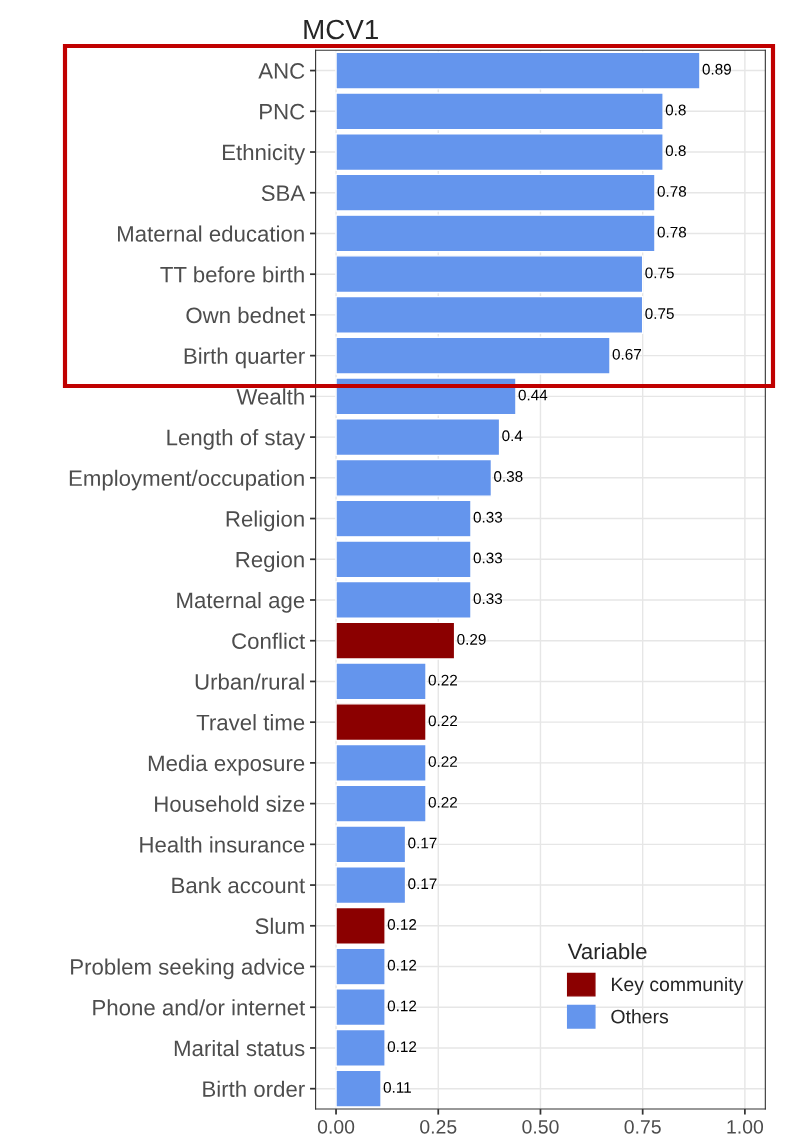  I want to click on y-tick-label: Urban/rural, so click(249, 681).